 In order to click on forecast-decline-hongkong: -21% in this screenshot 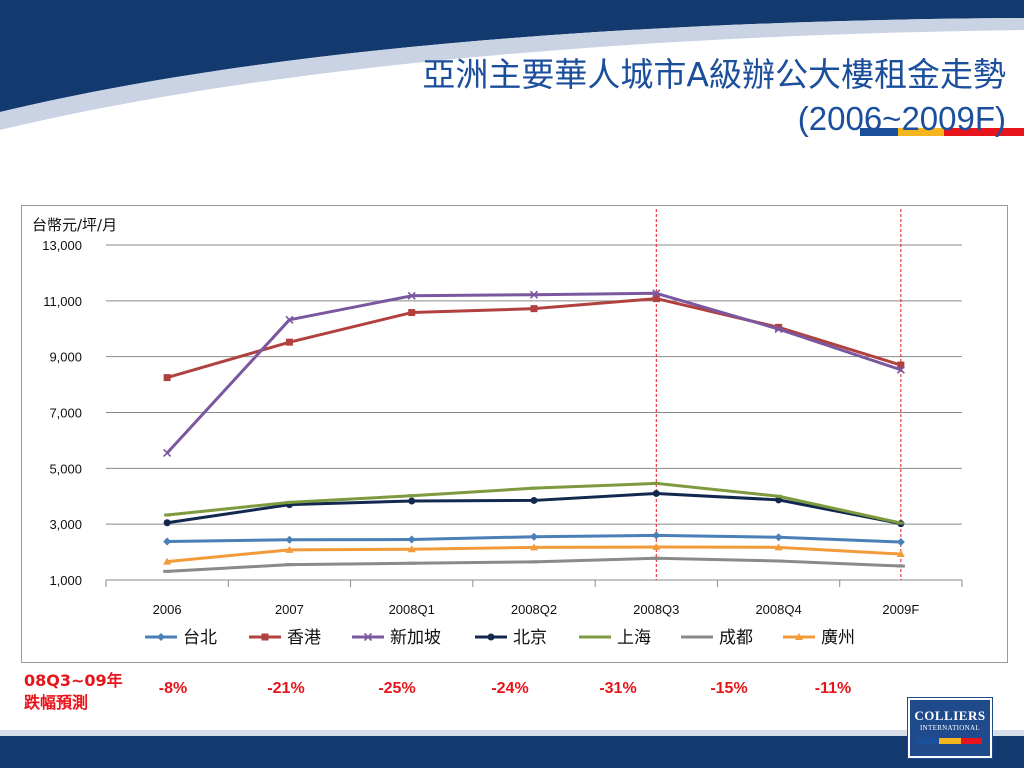, I will do `click(286, 688)`.